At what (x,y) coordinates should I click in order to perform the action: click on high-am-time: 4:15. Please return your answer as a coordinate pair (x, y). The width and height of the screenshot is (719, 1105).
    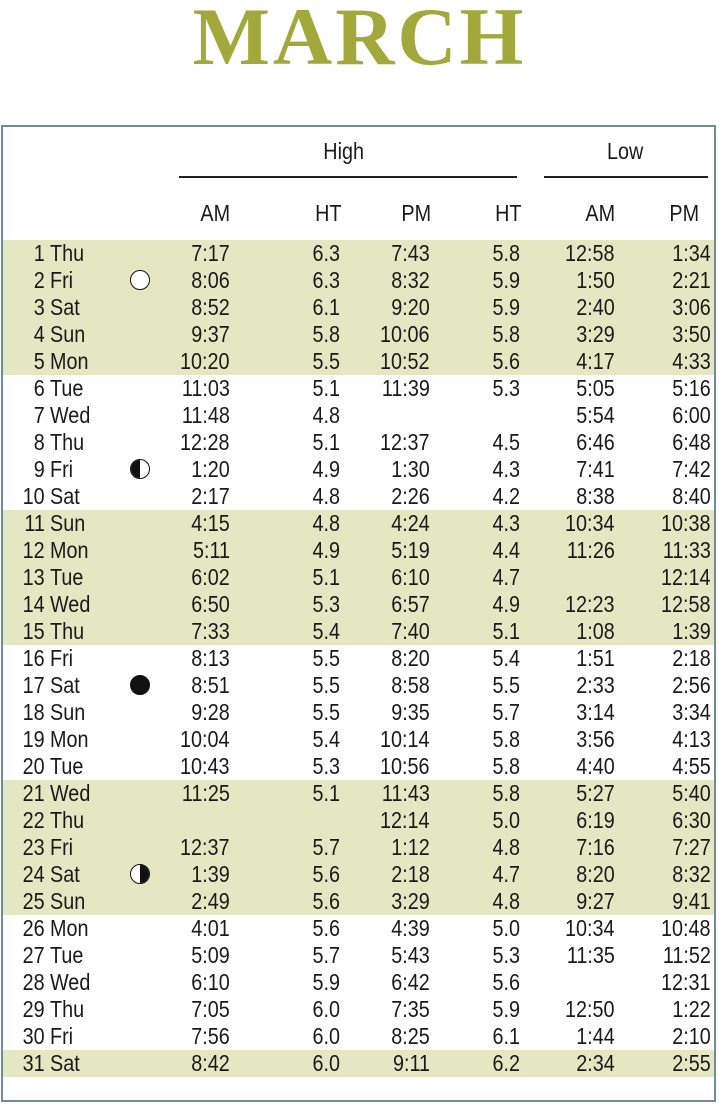
    Looking at the image, I should click on (210, 523).